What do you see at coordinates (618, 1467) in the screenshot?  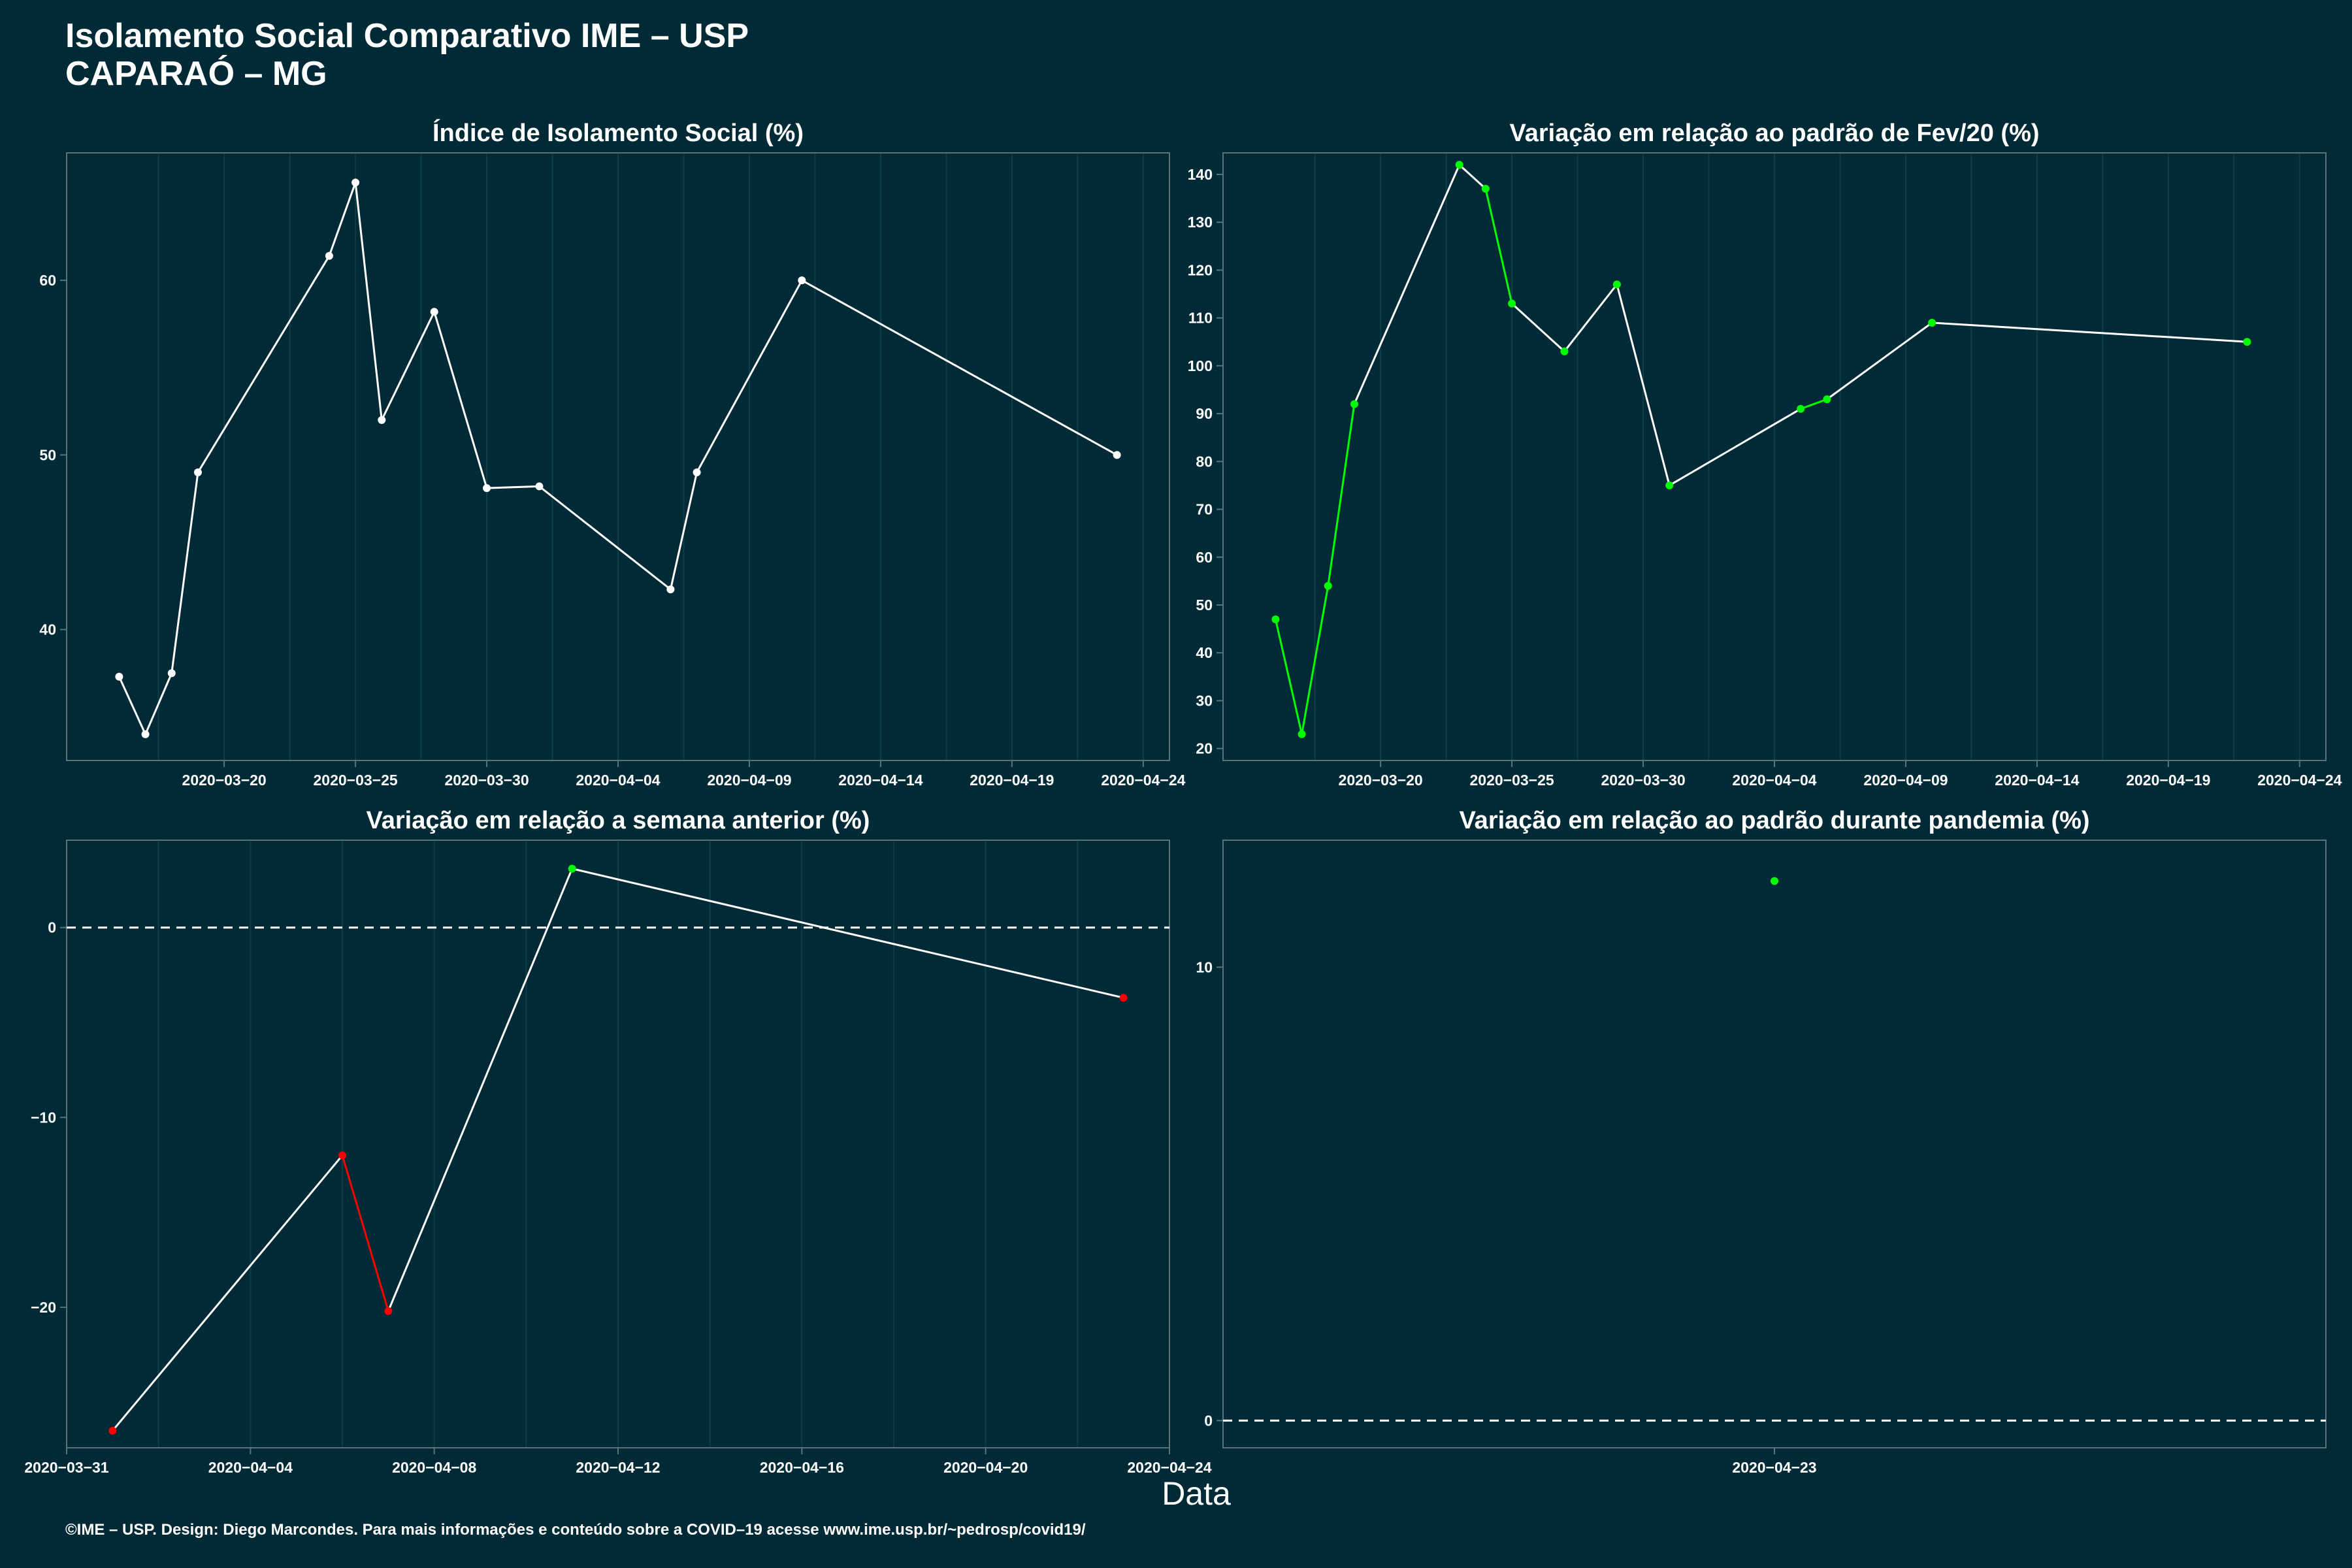 I see `x-tick-label: 2020−04−12` at bounding box center [618, 1467].